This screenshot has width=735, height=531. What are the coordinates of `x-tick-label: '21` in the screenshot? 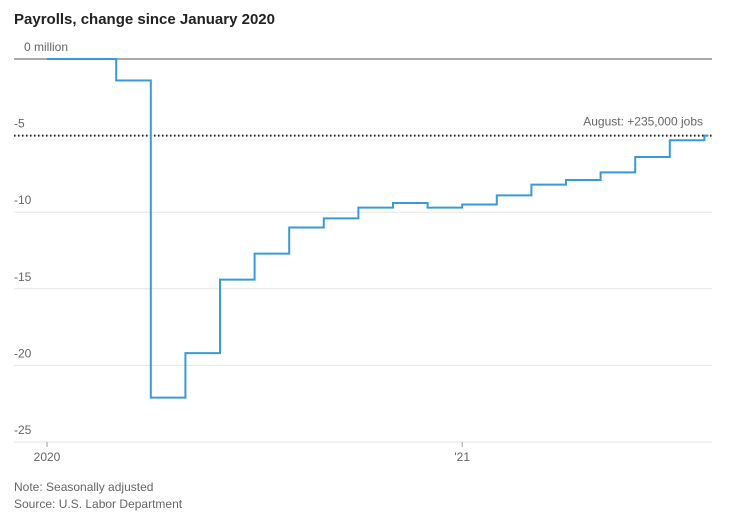 It's located at (462, 457).